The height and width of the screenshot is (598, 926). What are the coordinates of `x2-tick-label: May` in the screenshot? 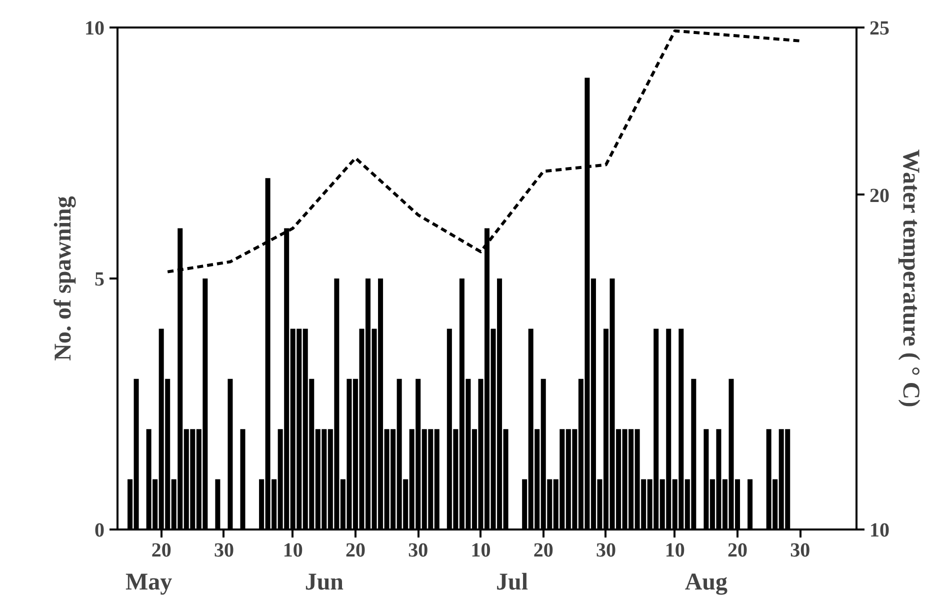 It's located at (148, 583).